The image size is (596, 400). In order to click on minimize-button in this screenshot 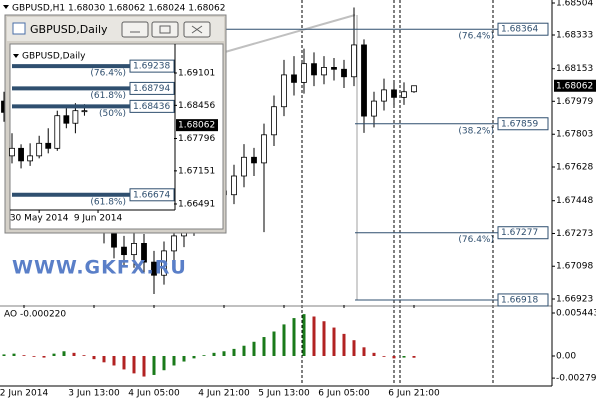, I will do `click(135, 29)`.